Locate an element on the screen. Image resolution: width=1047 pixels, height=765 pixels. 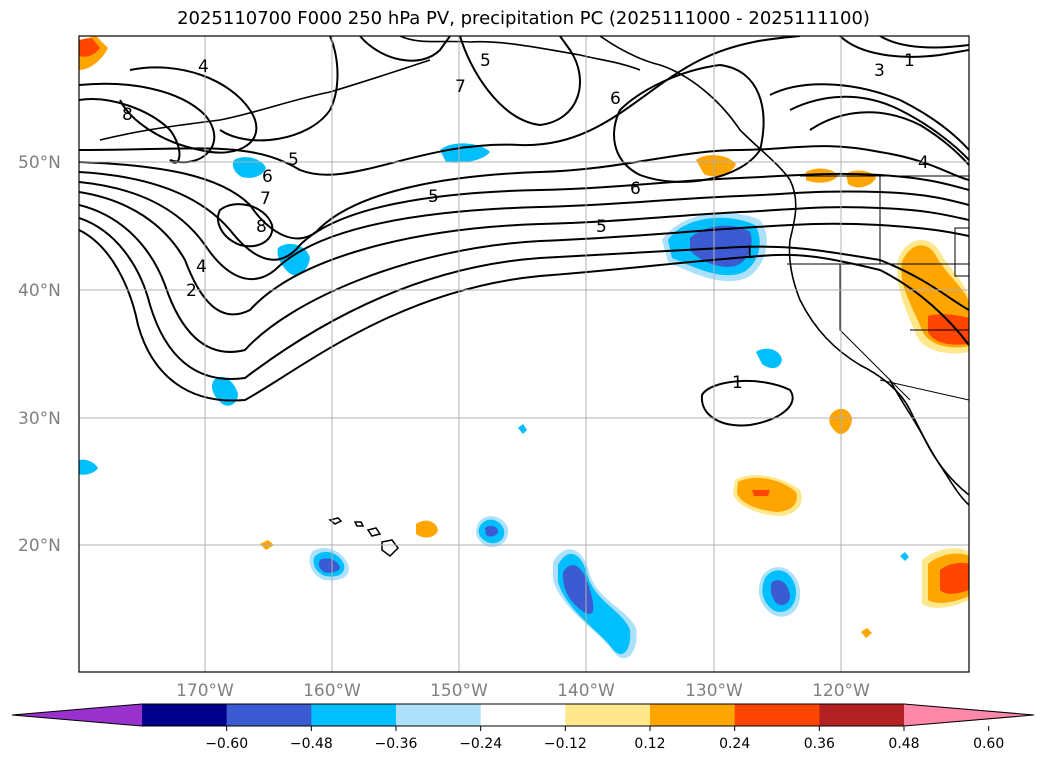
coastline-aleutians is located at coordinates (265, 100).